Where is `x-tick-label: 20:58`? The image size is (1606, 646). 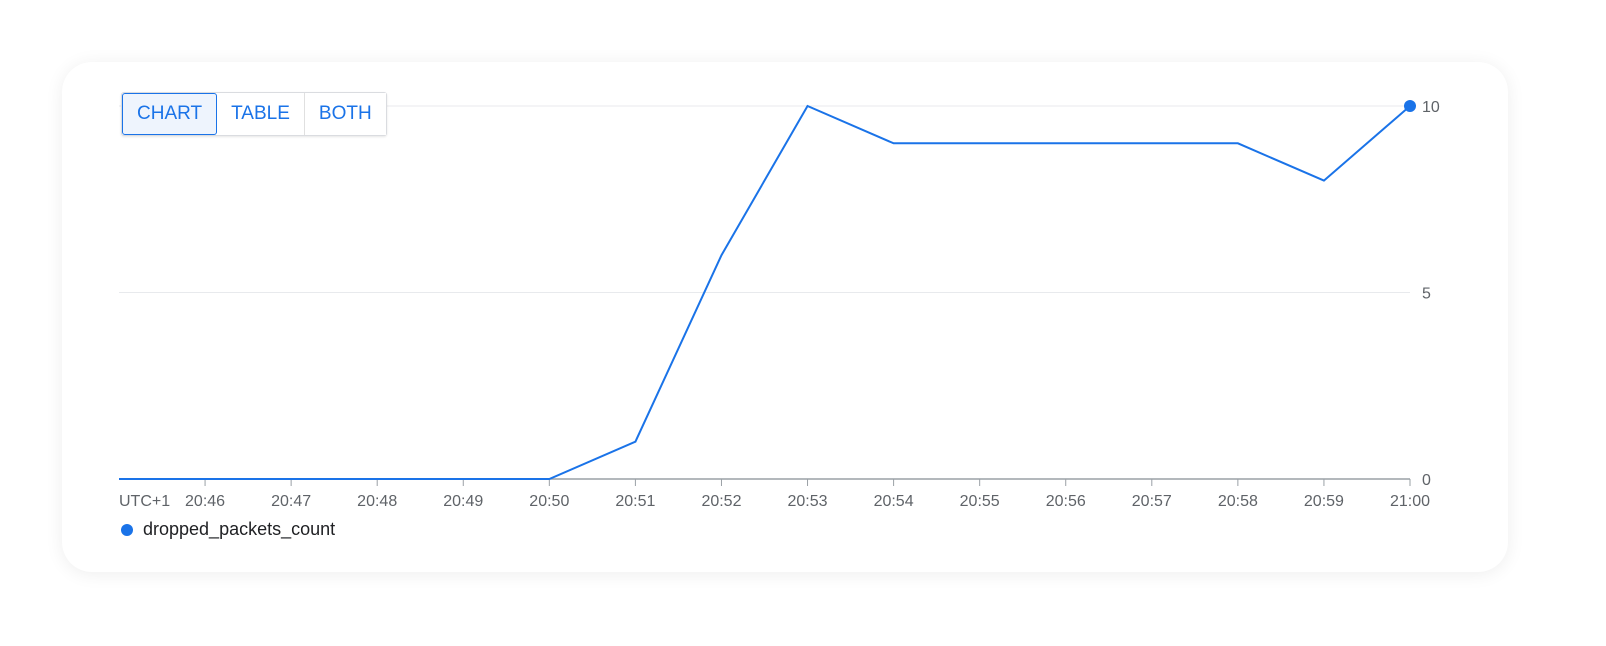
x-tick-label: 20:58 is located at coordinates (1238, 501).